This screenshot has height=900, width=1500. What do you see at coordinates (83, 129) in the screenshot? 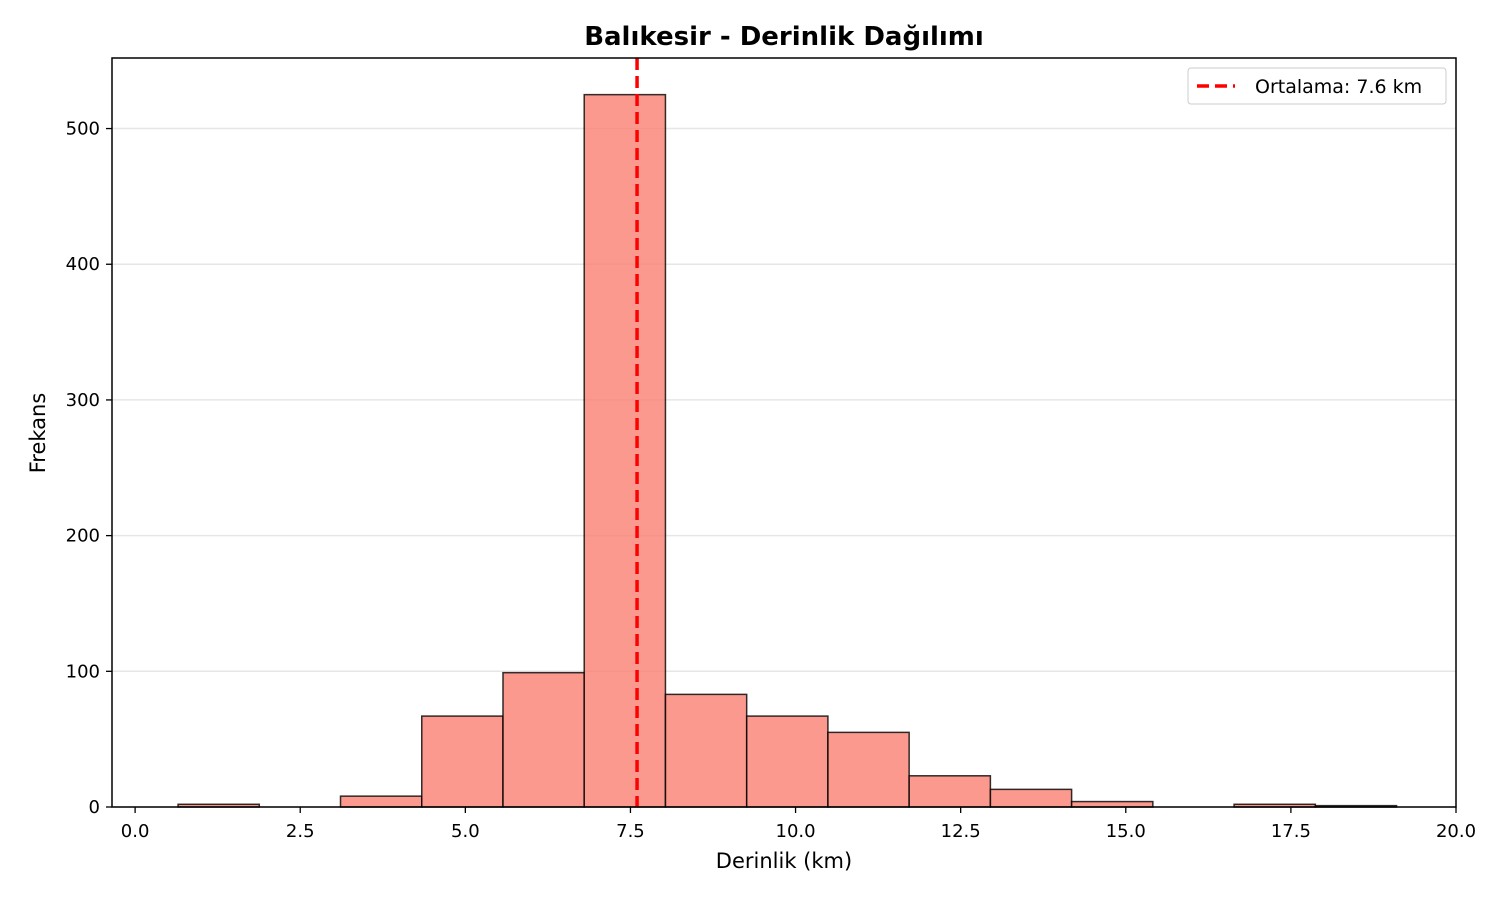
I see `y-tick-label: 500` at bounding box center [83, 129].